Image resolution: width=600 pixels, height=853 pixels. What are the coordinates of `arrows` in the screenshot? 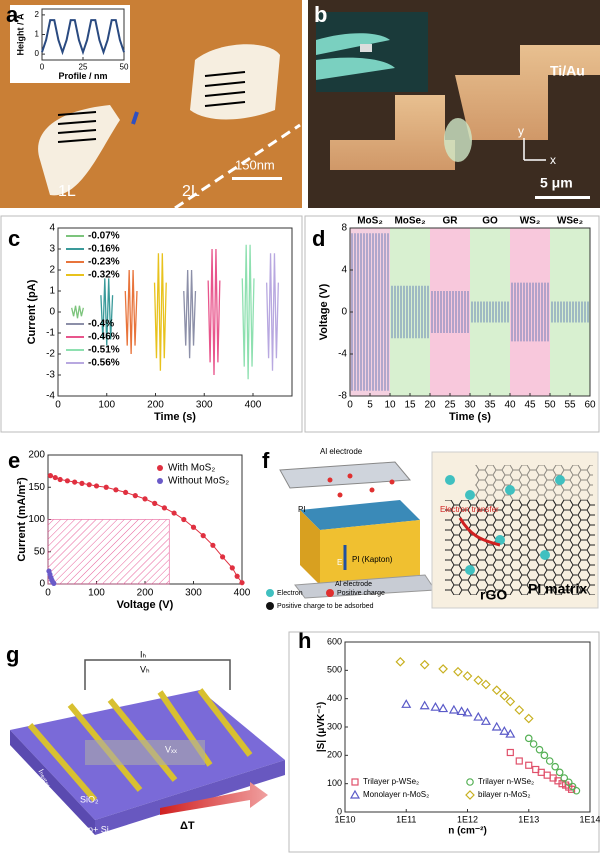 It's located at (151, 107).